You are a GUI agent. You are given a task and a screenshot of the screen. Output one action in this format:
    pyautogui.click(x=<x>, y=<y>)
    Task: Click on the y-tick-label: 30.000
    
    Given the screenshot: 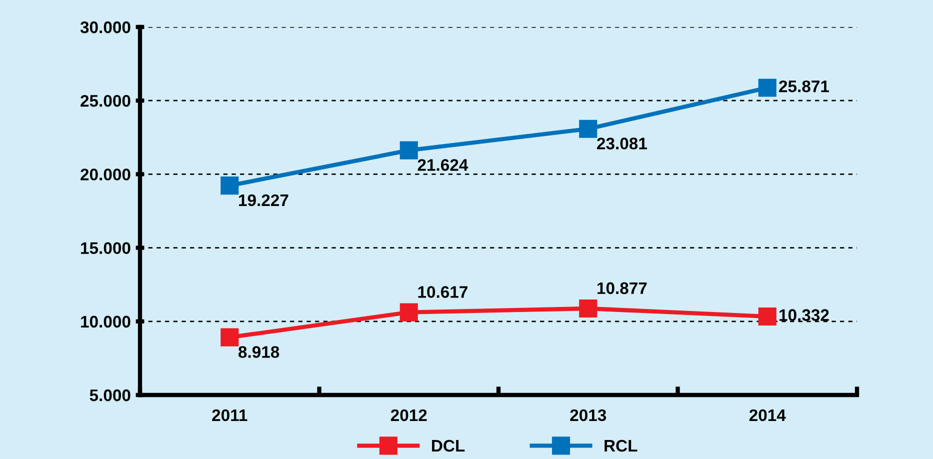 What is the action you would take?
    pyautogui.click(x=105, y=27)
    